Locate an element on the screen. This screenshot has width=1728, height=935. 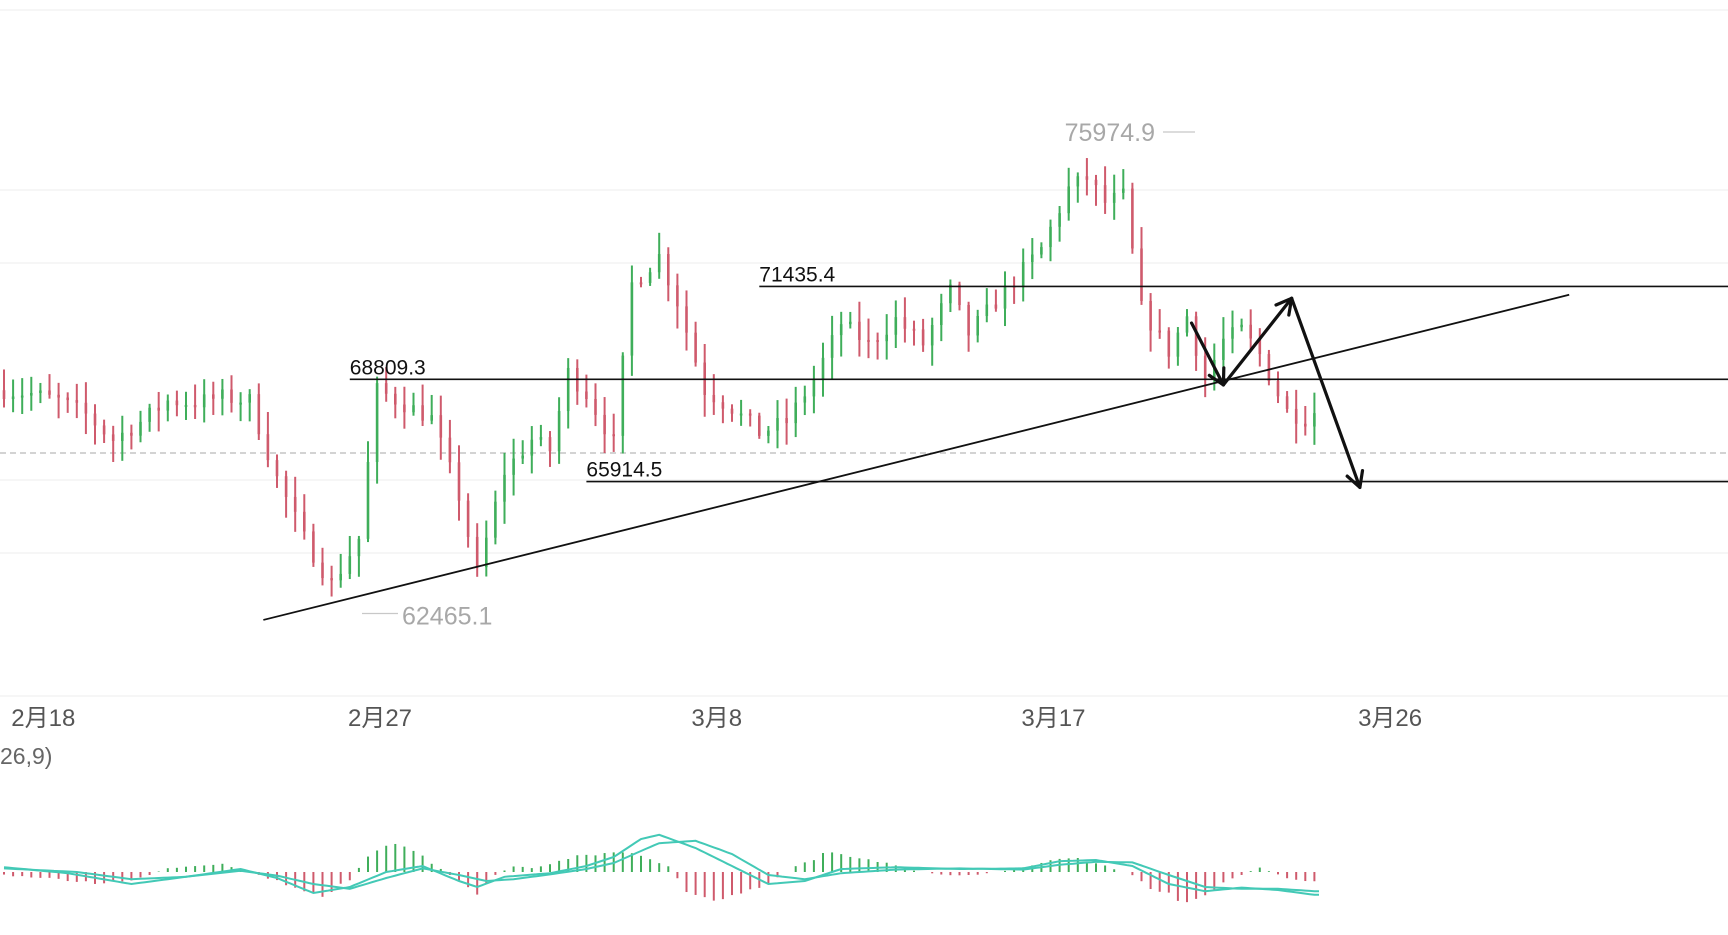
min-price-label: 62465.1 is located at coordinates (447, 617).